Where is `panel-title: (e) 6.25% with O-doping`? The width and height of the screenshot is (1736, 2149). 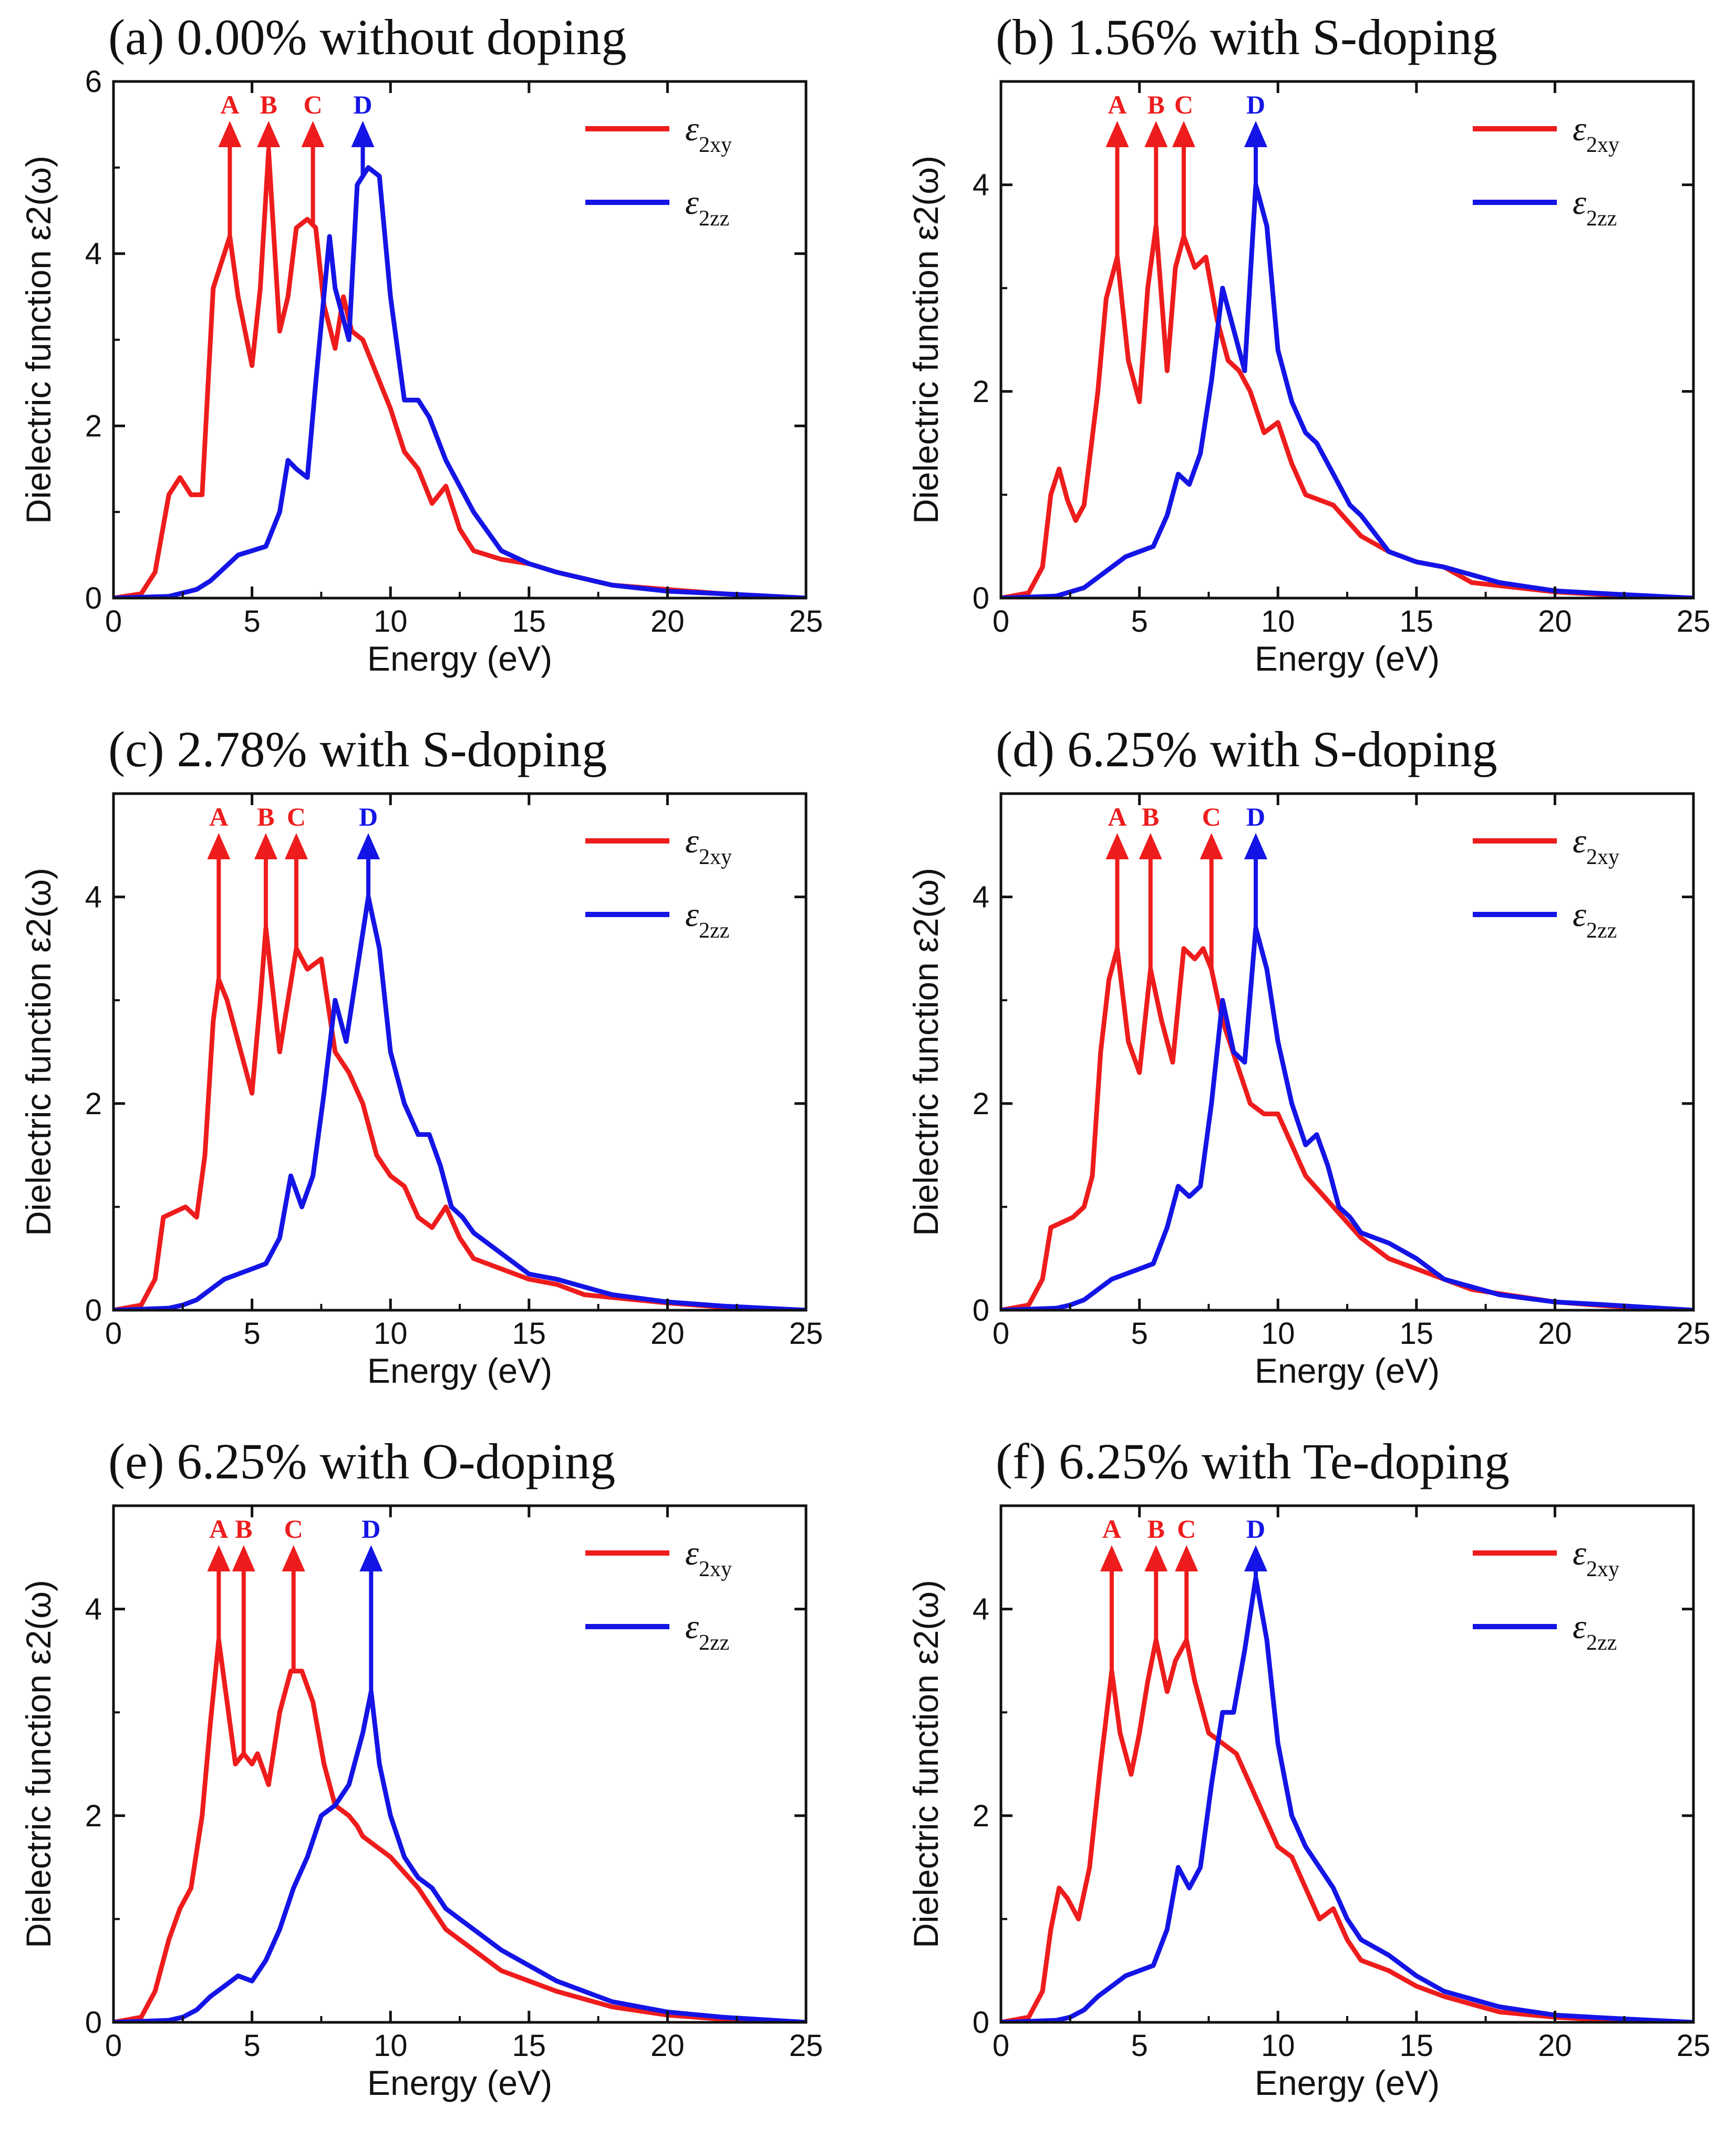
panel-title: (e) 6.25% with O-doping is located at coordinates (361, 1461).